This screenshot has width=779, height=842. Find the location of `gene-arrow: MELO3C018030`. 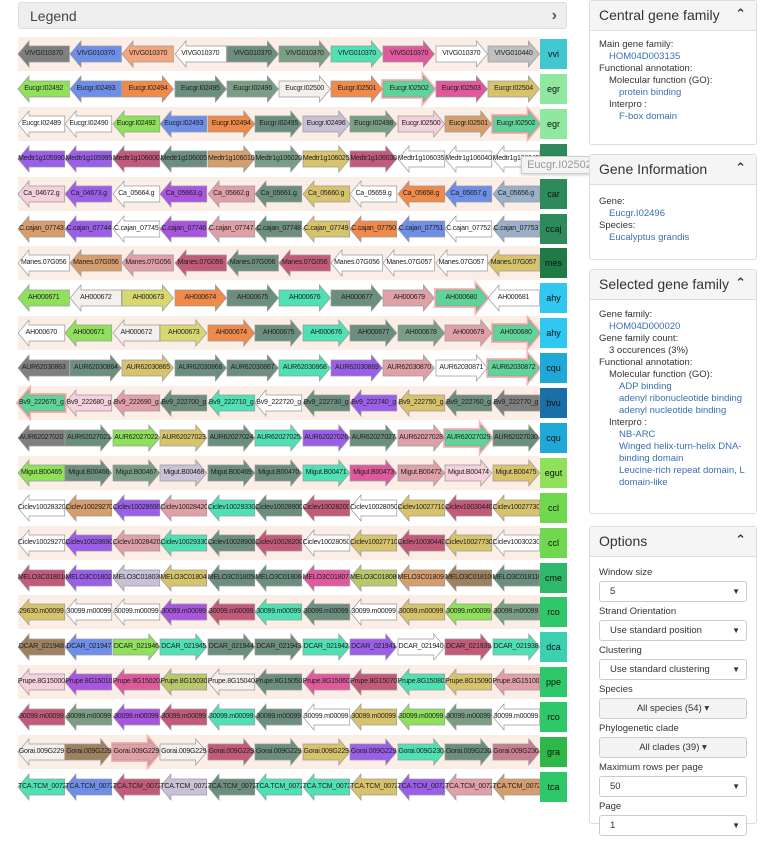

gene-arrow: MELO3C018030 is located at coordinates (136, 577).